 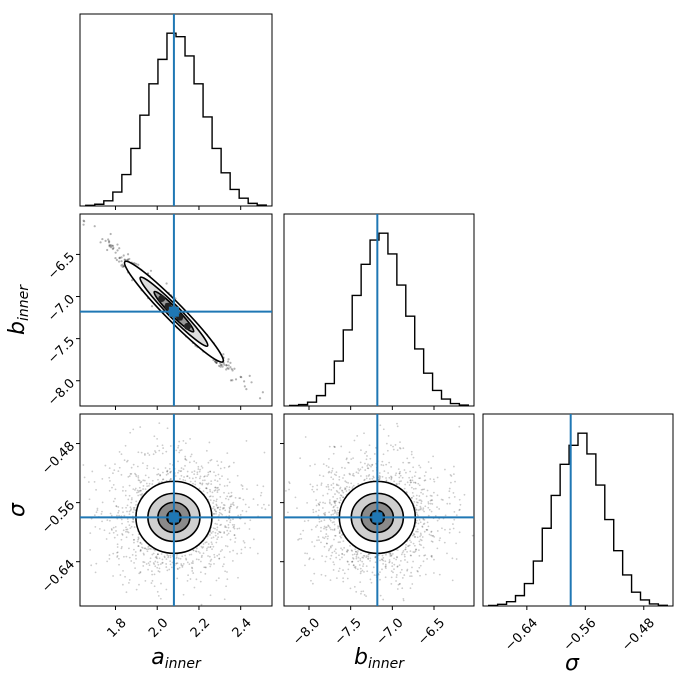 What do you see at coordinates (431, 632) in the screenshot?
I see `x-tick-label: −6.5` at bounding box center [431, 632].